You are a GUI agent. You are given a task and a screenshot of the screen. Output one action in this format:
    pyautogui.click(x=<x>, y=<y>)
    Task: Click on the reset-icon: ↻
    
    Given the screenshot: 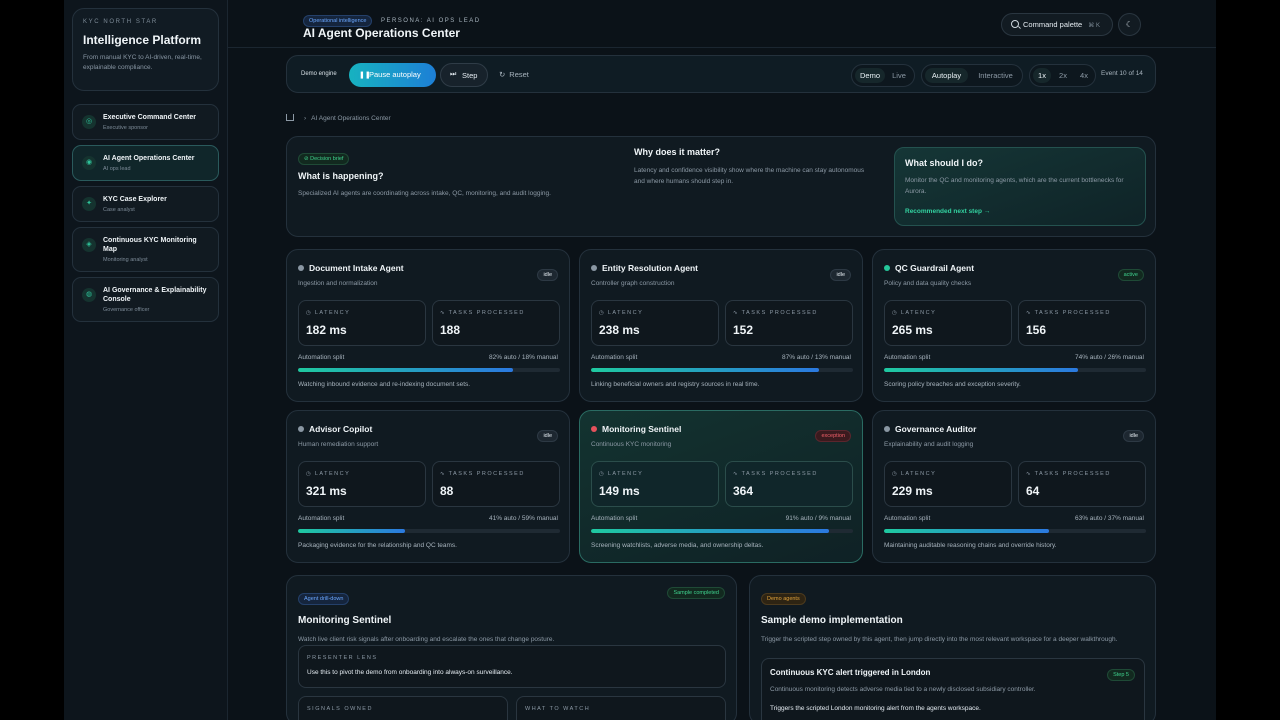 What is the action you would take?
    pyautogui.click(x=502, y=74)
    